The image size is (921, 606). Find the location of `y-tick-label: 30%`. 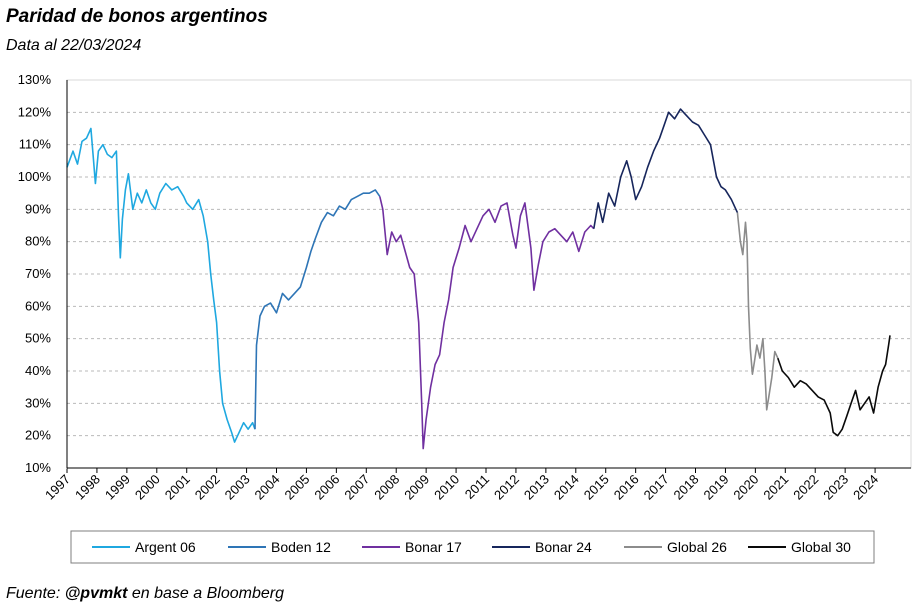

y-tick-label: 30% is located at coordinates (38, 402).